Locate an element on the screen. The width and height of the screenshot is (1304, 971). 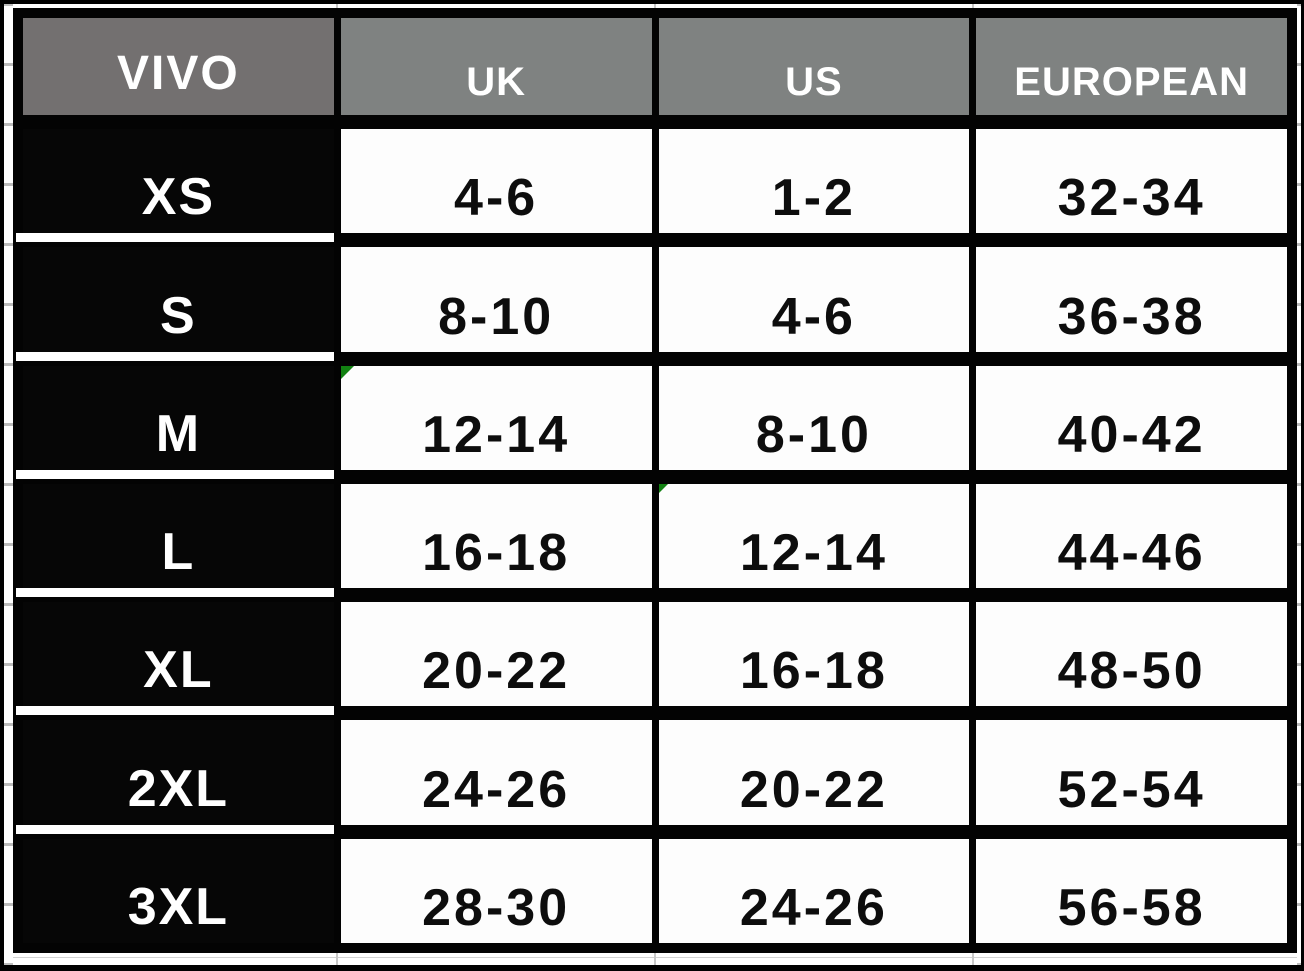
cell-value: 28-30 is located at coordinates (496, 907).